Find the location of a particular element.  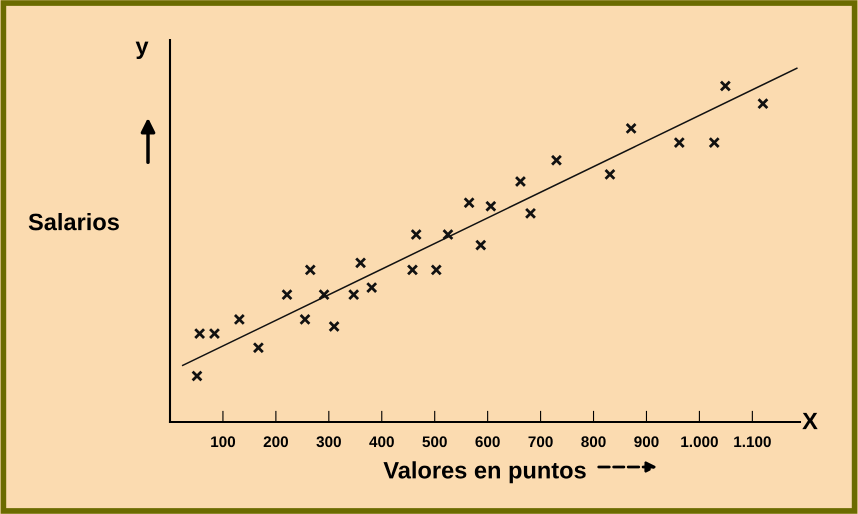

x-tick-label: 700 is located at coordinates (540, 442).